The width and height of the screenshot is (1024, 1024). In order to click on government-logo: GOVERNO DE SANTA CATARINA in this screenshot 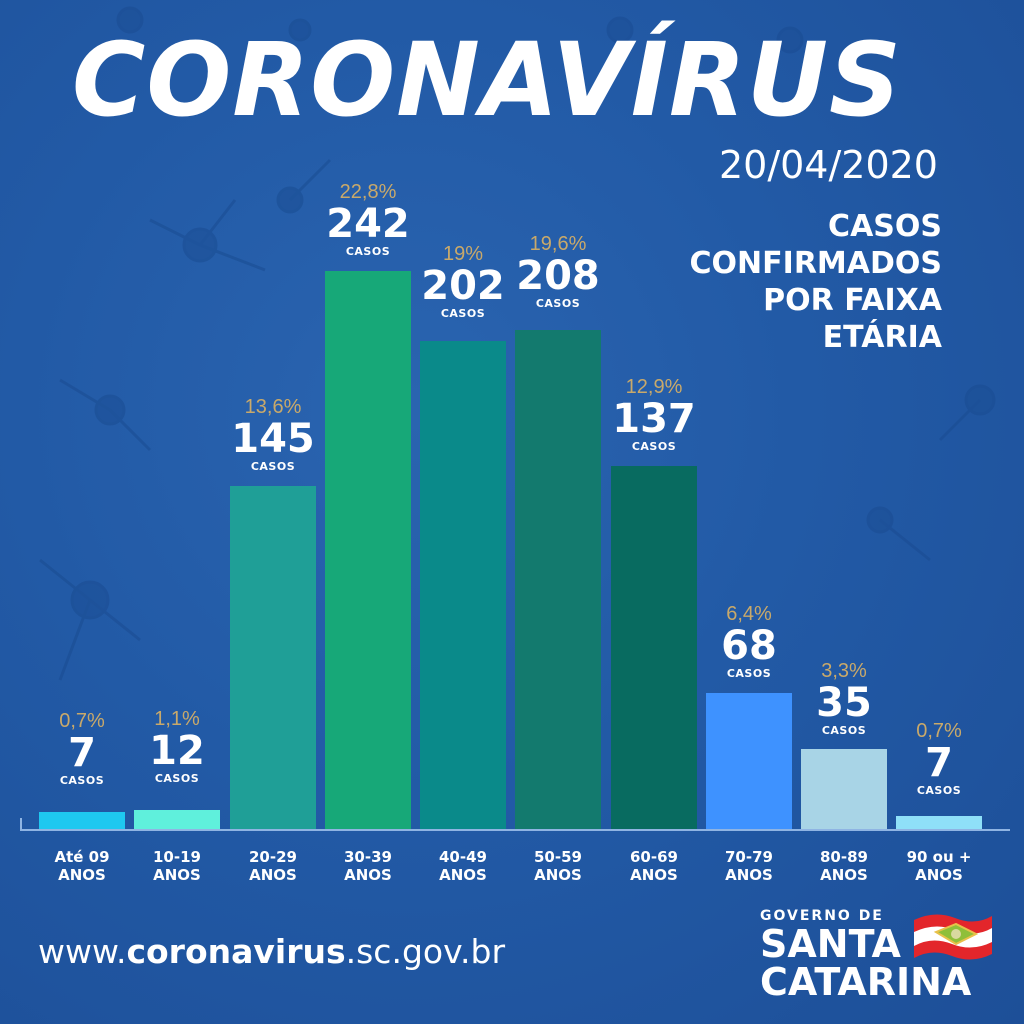, I will do `click(880, 956)`.